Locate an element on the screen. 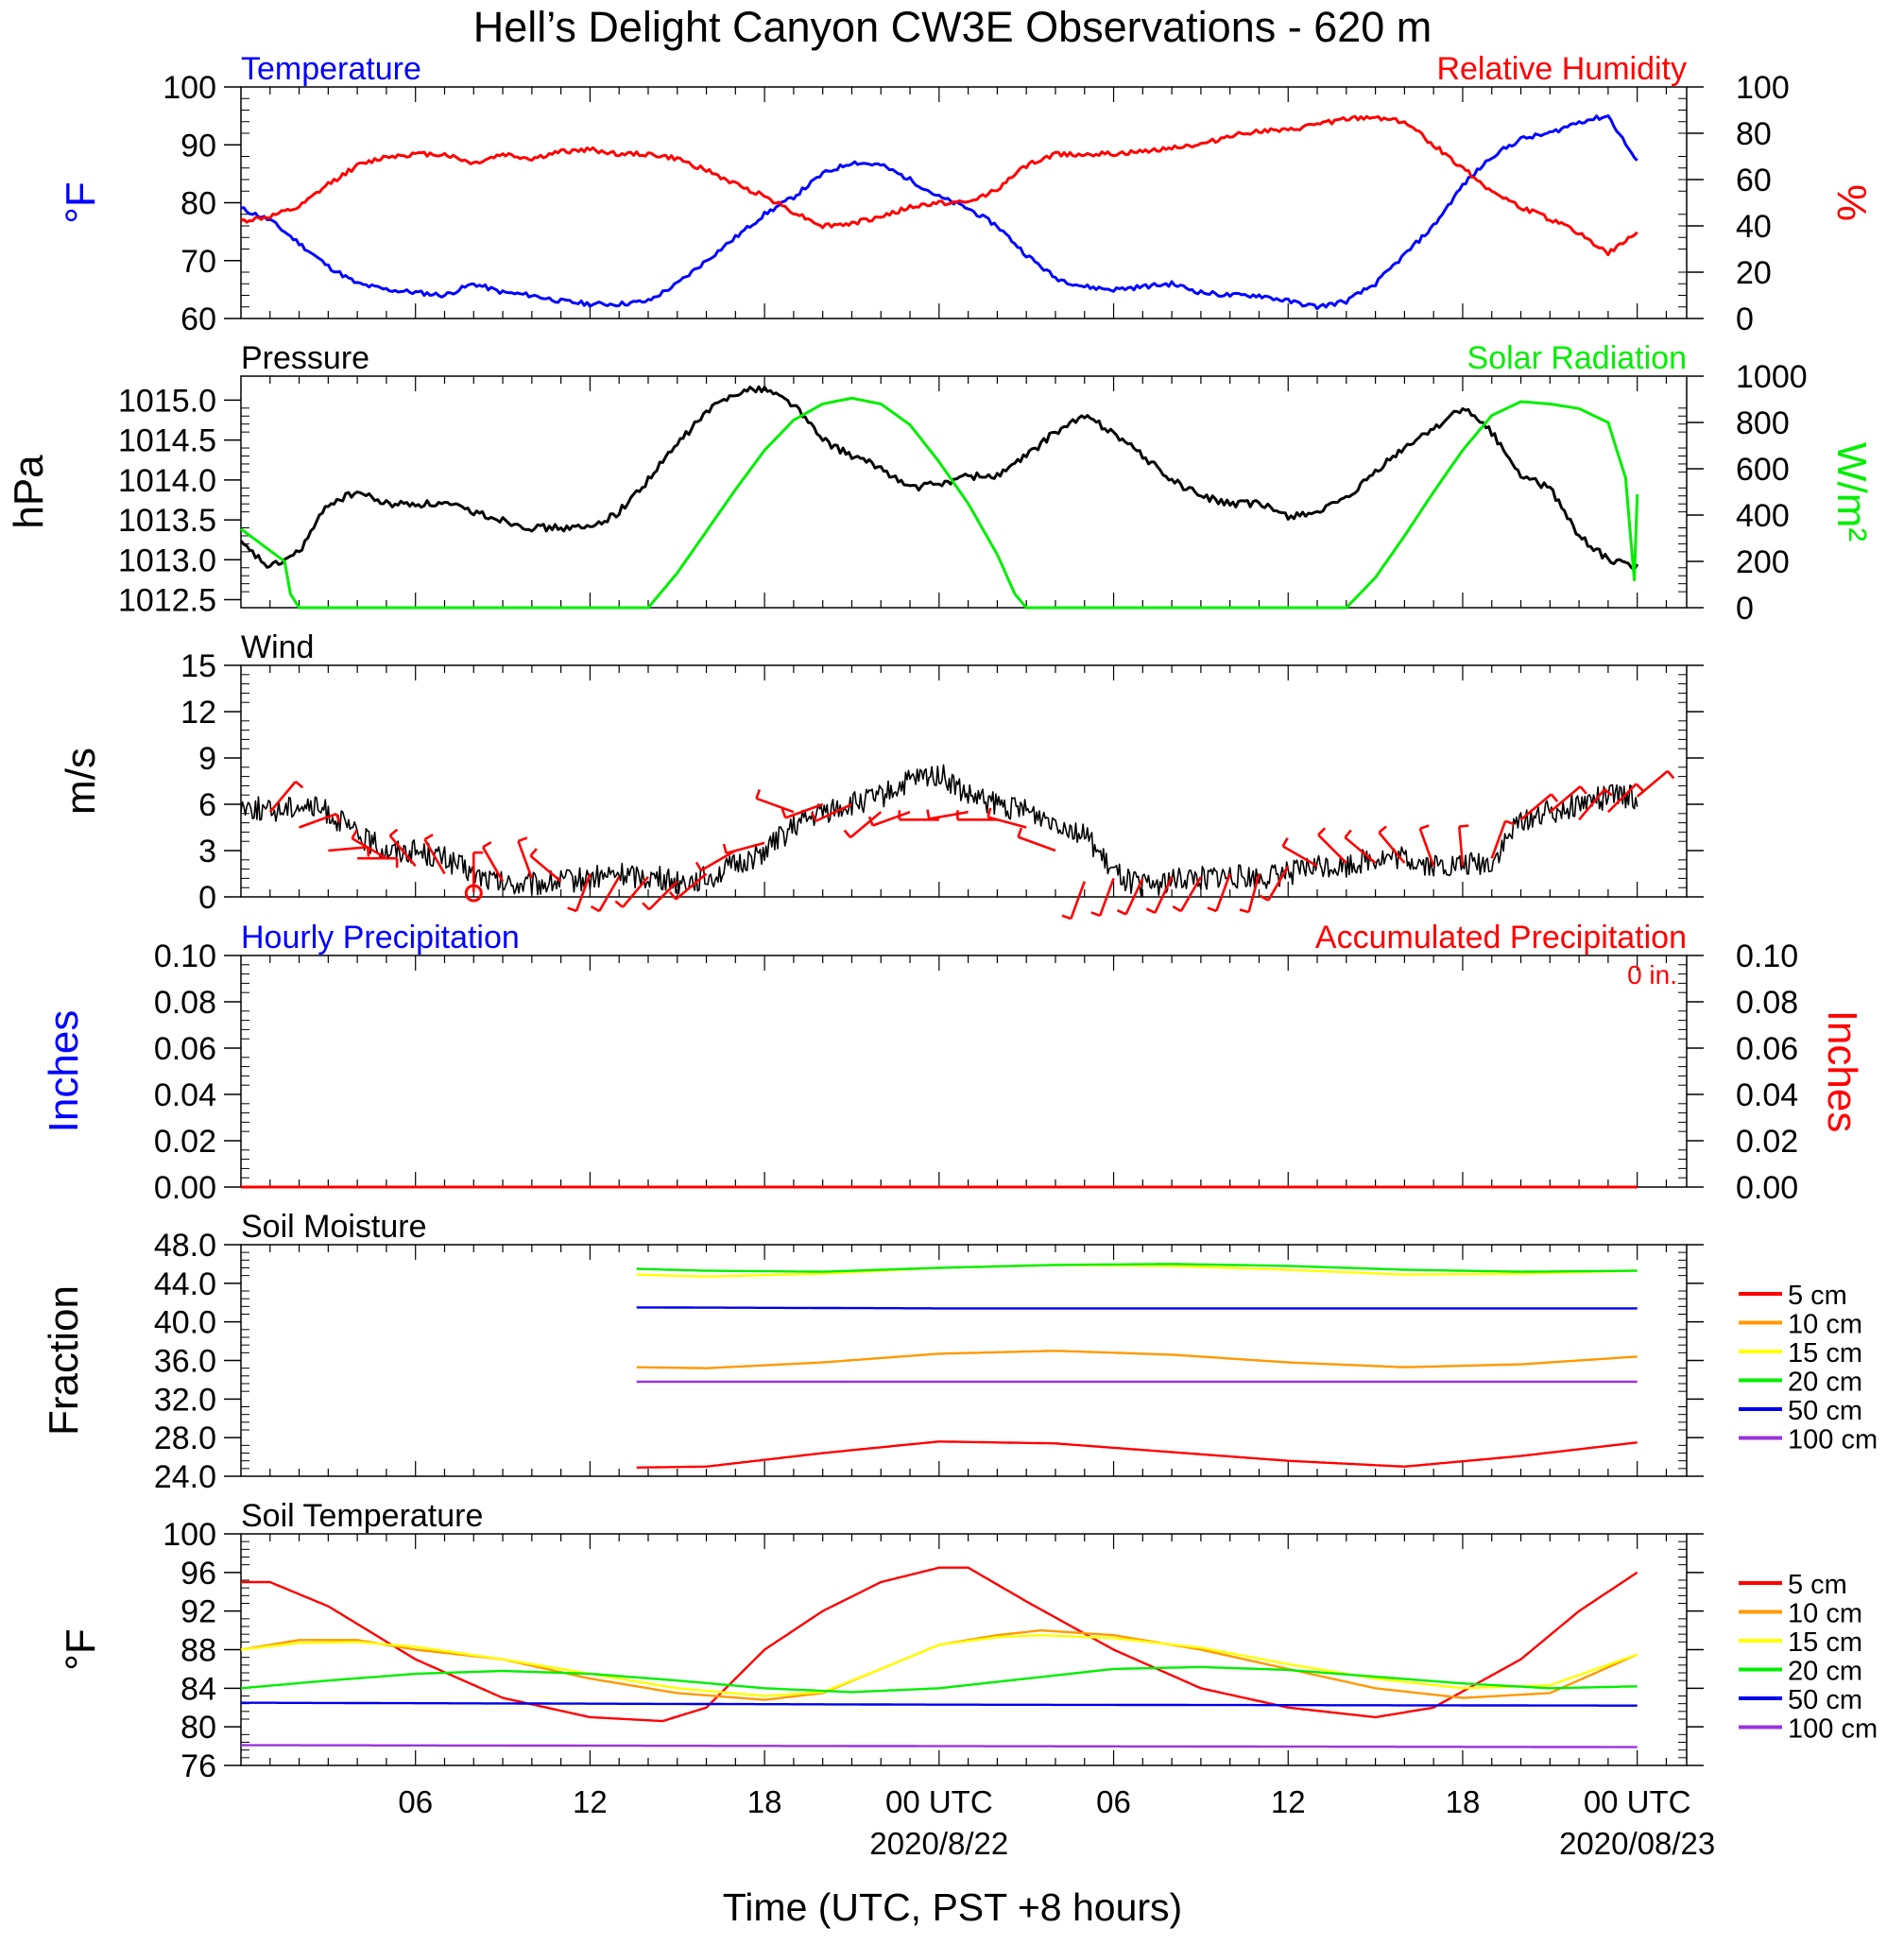 The image size is (1904, 1945). y-left-tick-label: 48.0 is located at coordinates (185, 1246).